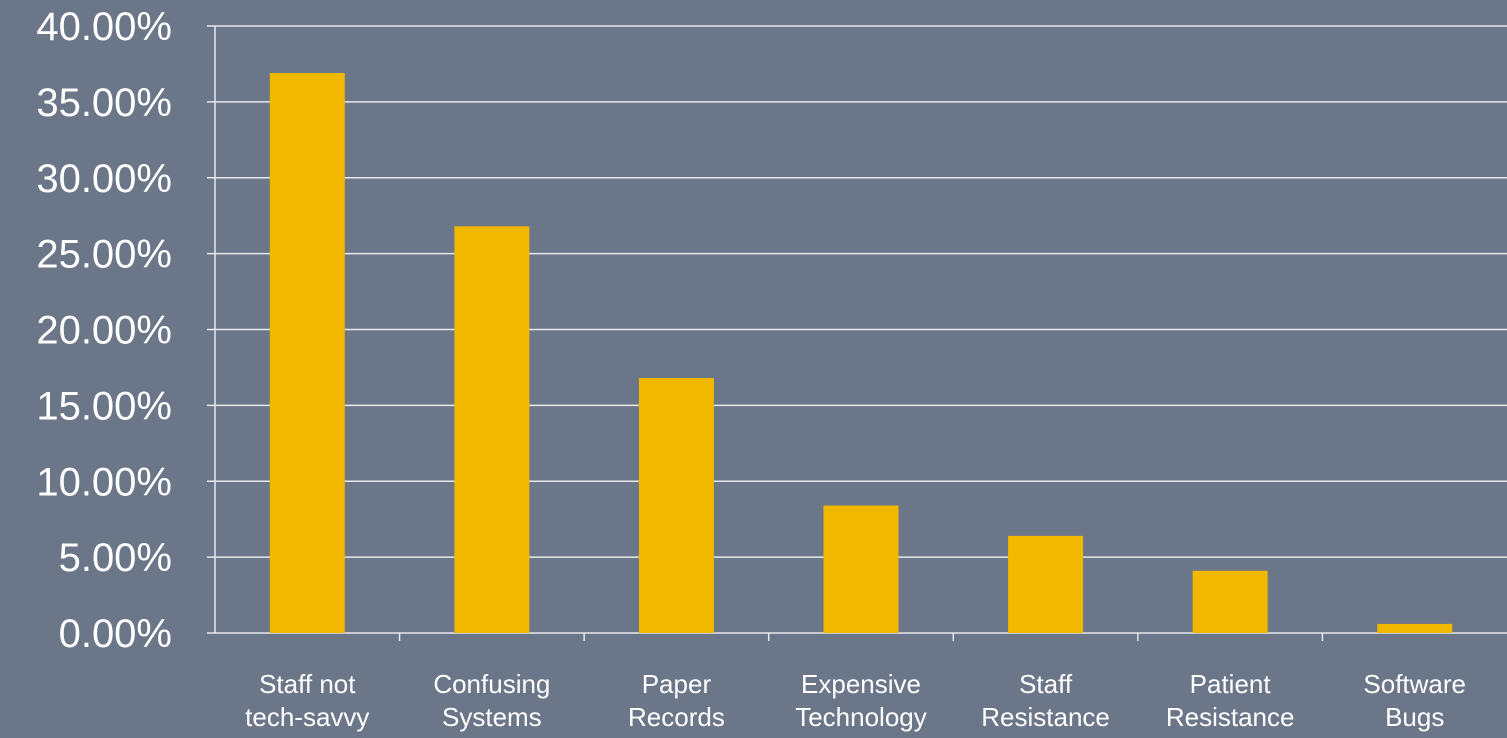 This screenshot has height=738, width=1507. Describe the element at coordinates (115, 558) in the screenshot. I see `y-tick-label: 5.00%` at that location.